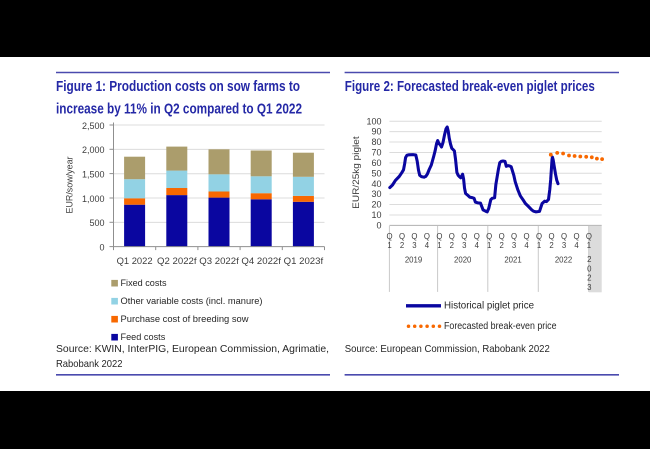 The height and width of the screenshot is (449, 650). Describe the element at coordinates (219, 261) in the screenshot. I see `svg-text: Q3 2022f` at that location.